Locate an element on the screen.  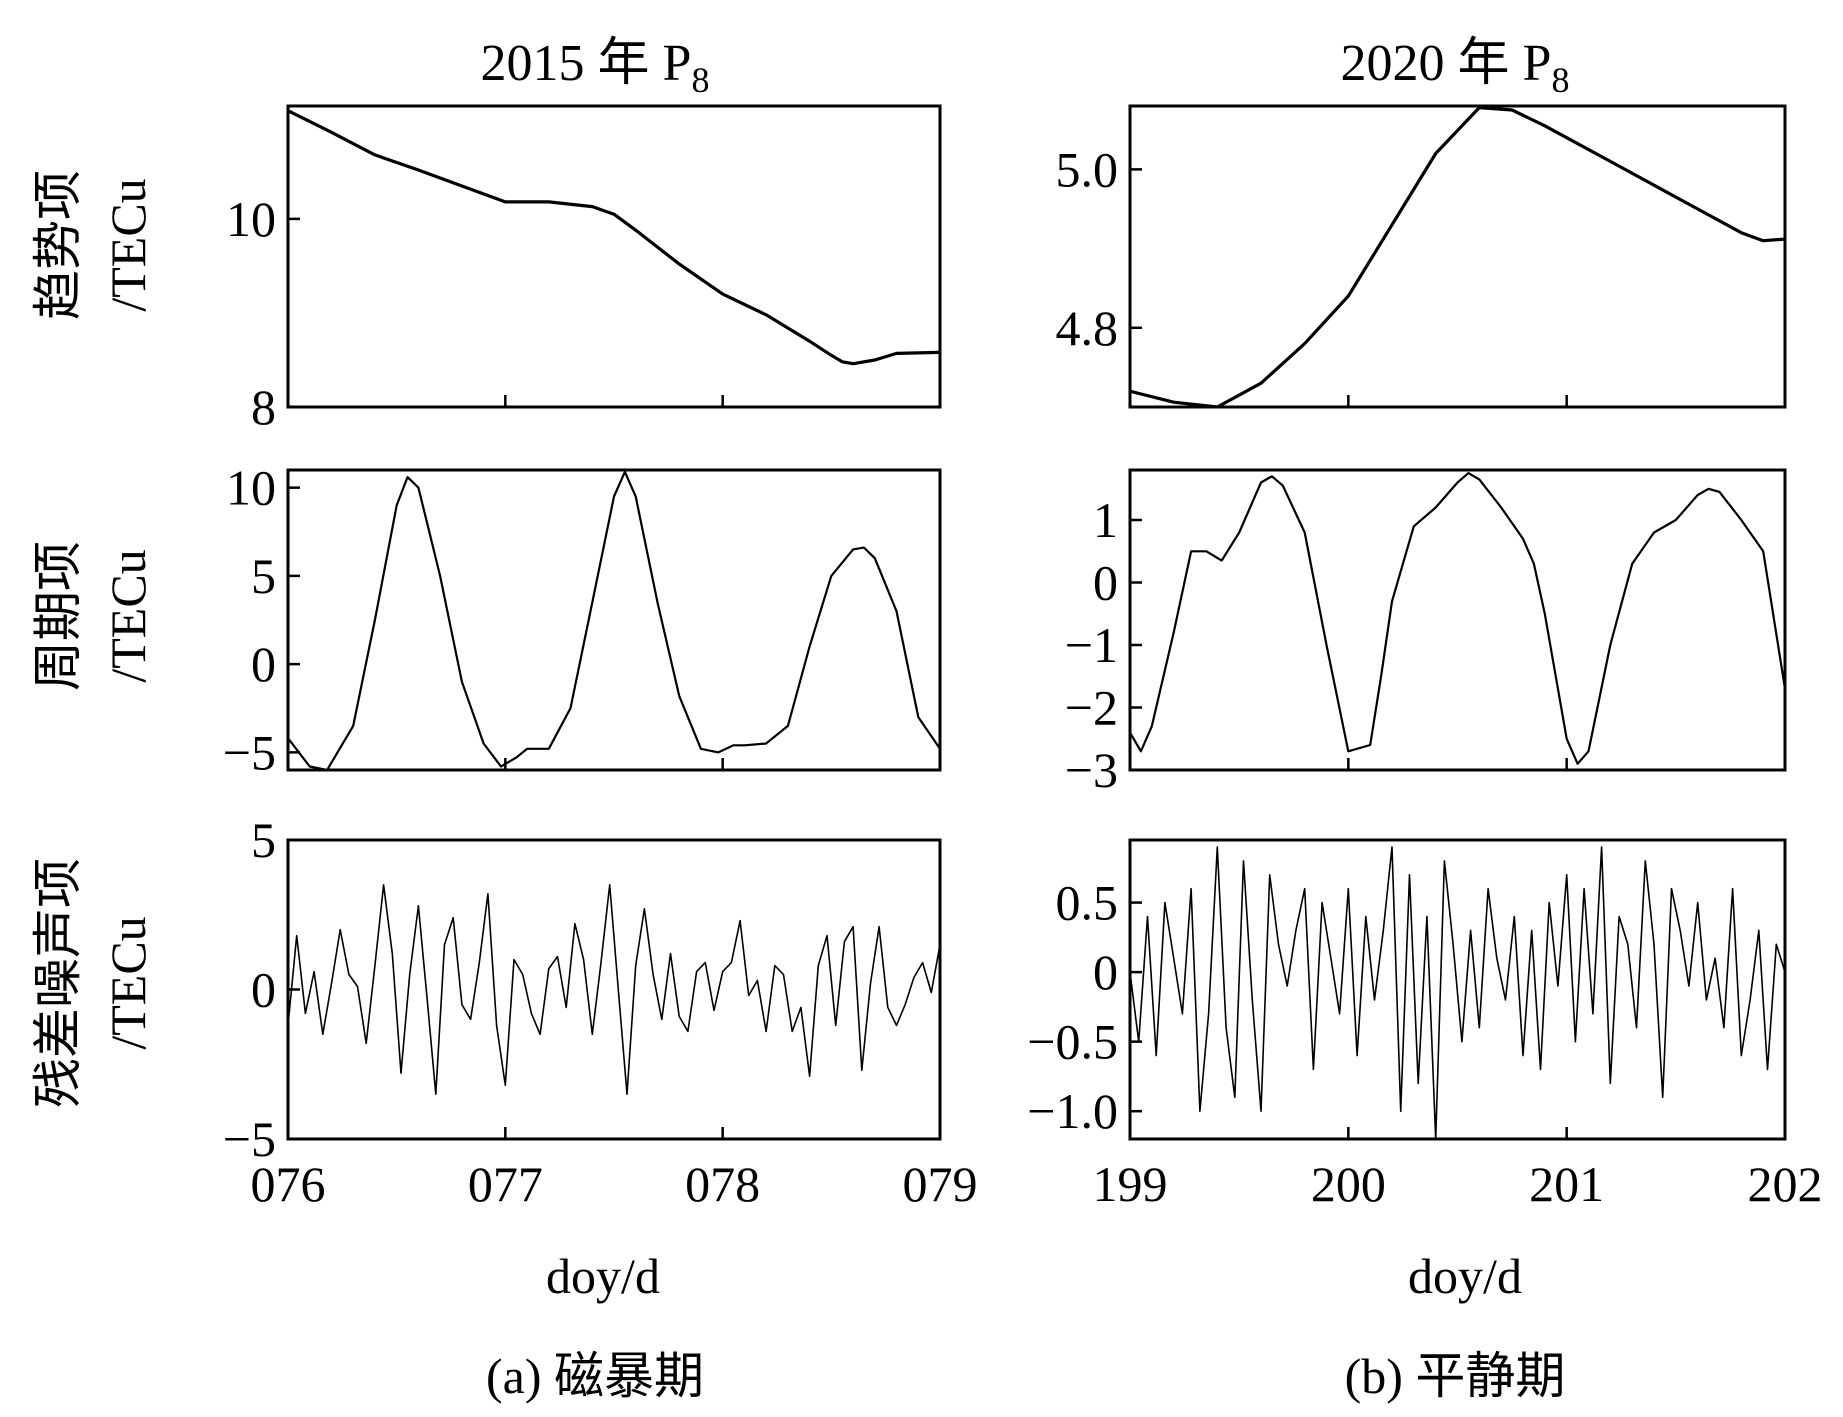
ytick-label-a-residual: 5 is located at coordinates (263, 840).